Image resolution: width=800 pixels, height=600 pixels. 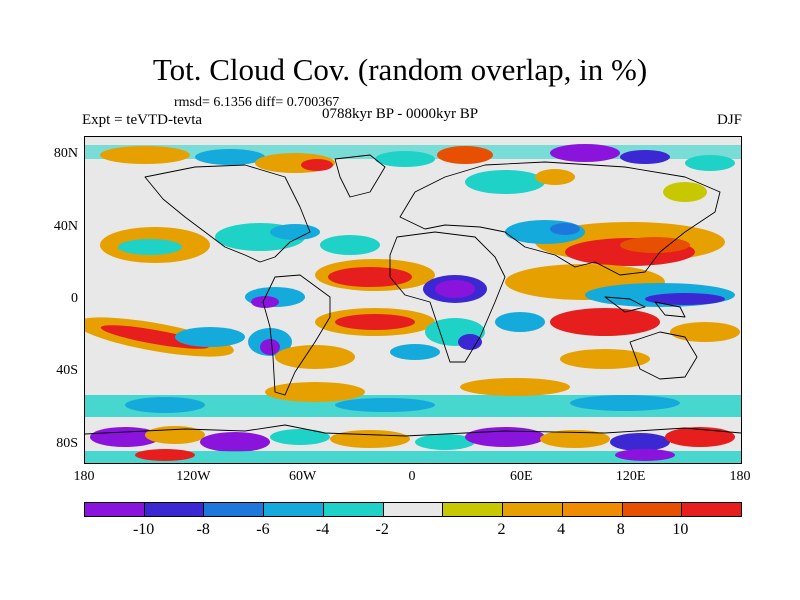 I want to click on colorbar-label: 8, so click(x=620, y=529).